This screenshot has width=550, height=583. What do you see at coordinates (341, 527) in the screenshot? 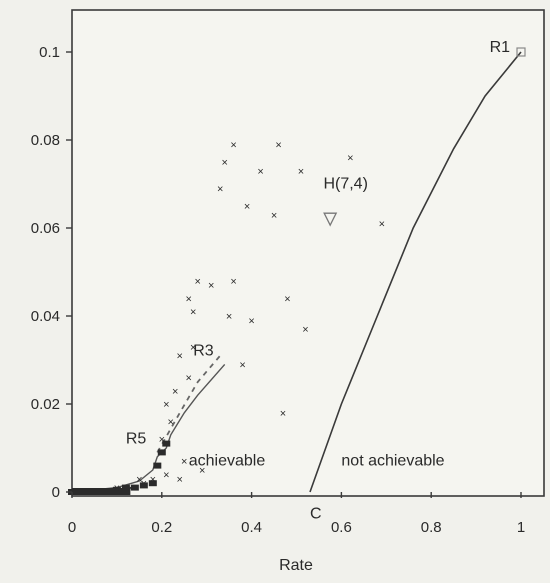
I see `x-tick-label: 0.6` at bounding box center [341, 527].